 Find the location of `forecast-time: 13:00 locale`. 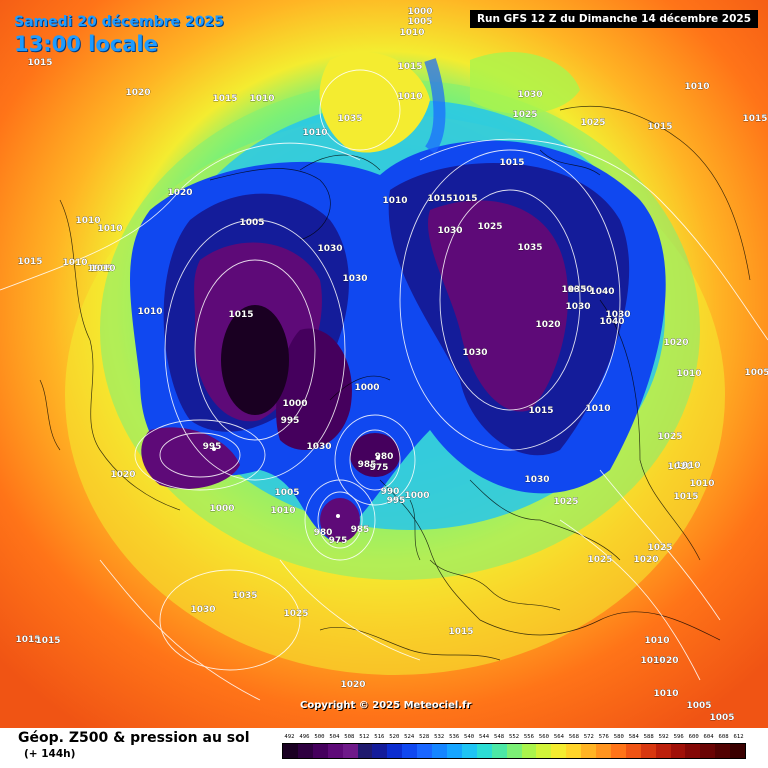

forecast-time: 13:00 locale is located at coordinates (86, 44).